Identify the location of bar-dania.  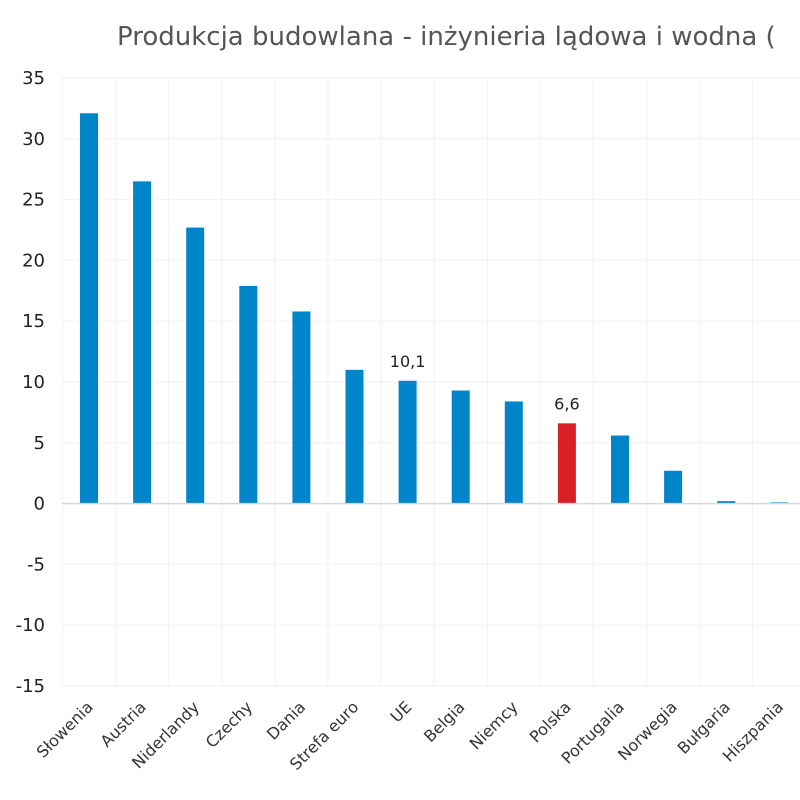
(301, 407).